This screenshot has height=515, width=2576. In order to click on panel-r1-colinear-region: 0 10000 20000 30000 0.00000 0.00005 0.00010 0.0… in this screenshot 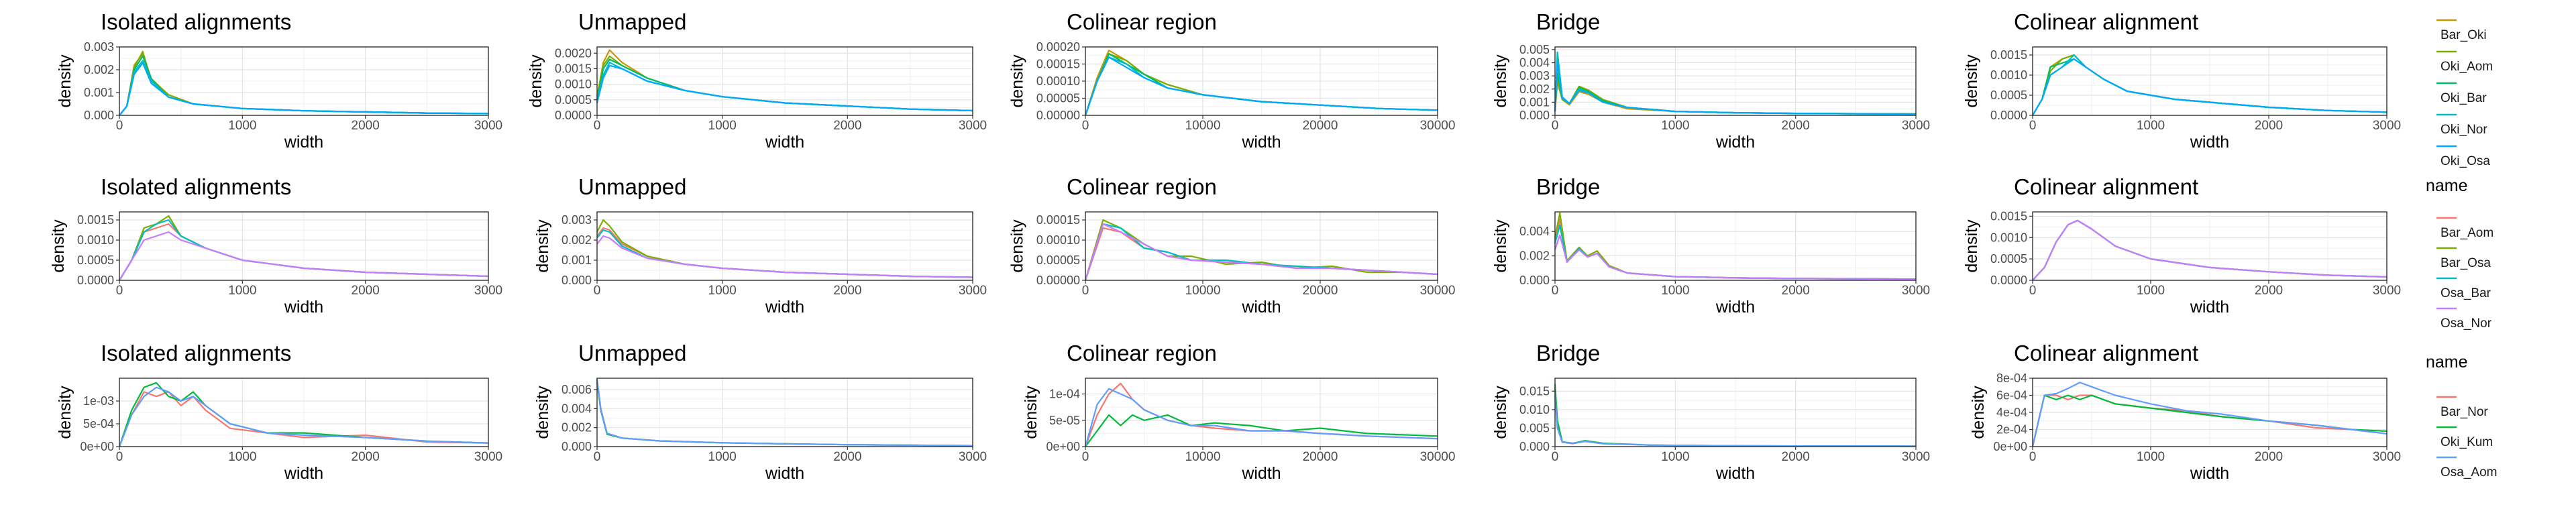, I will do `click(1232, 80)`.